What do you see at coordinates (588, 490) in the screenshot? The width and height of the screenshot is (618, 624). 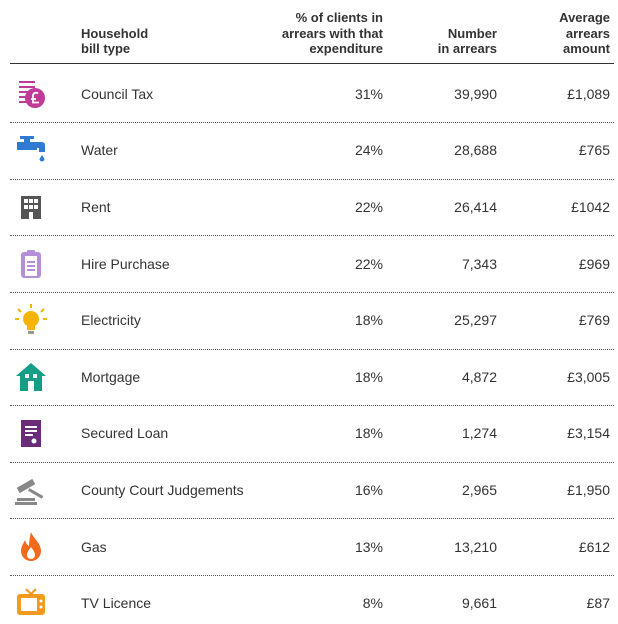 I see `cell-value: £1,950` at bounding box center [588, 490].